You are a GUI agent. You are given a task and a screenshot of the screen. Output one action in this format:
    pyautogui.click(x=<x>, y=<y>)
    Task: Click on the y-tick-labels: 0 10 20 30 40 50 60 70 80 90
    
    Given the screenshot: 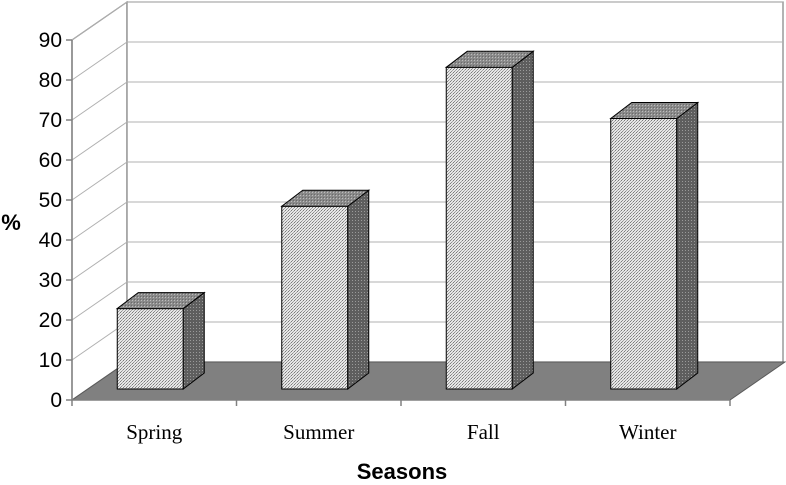 What is the action you would take?
    pyautogui.click(x=50, y=220)
    